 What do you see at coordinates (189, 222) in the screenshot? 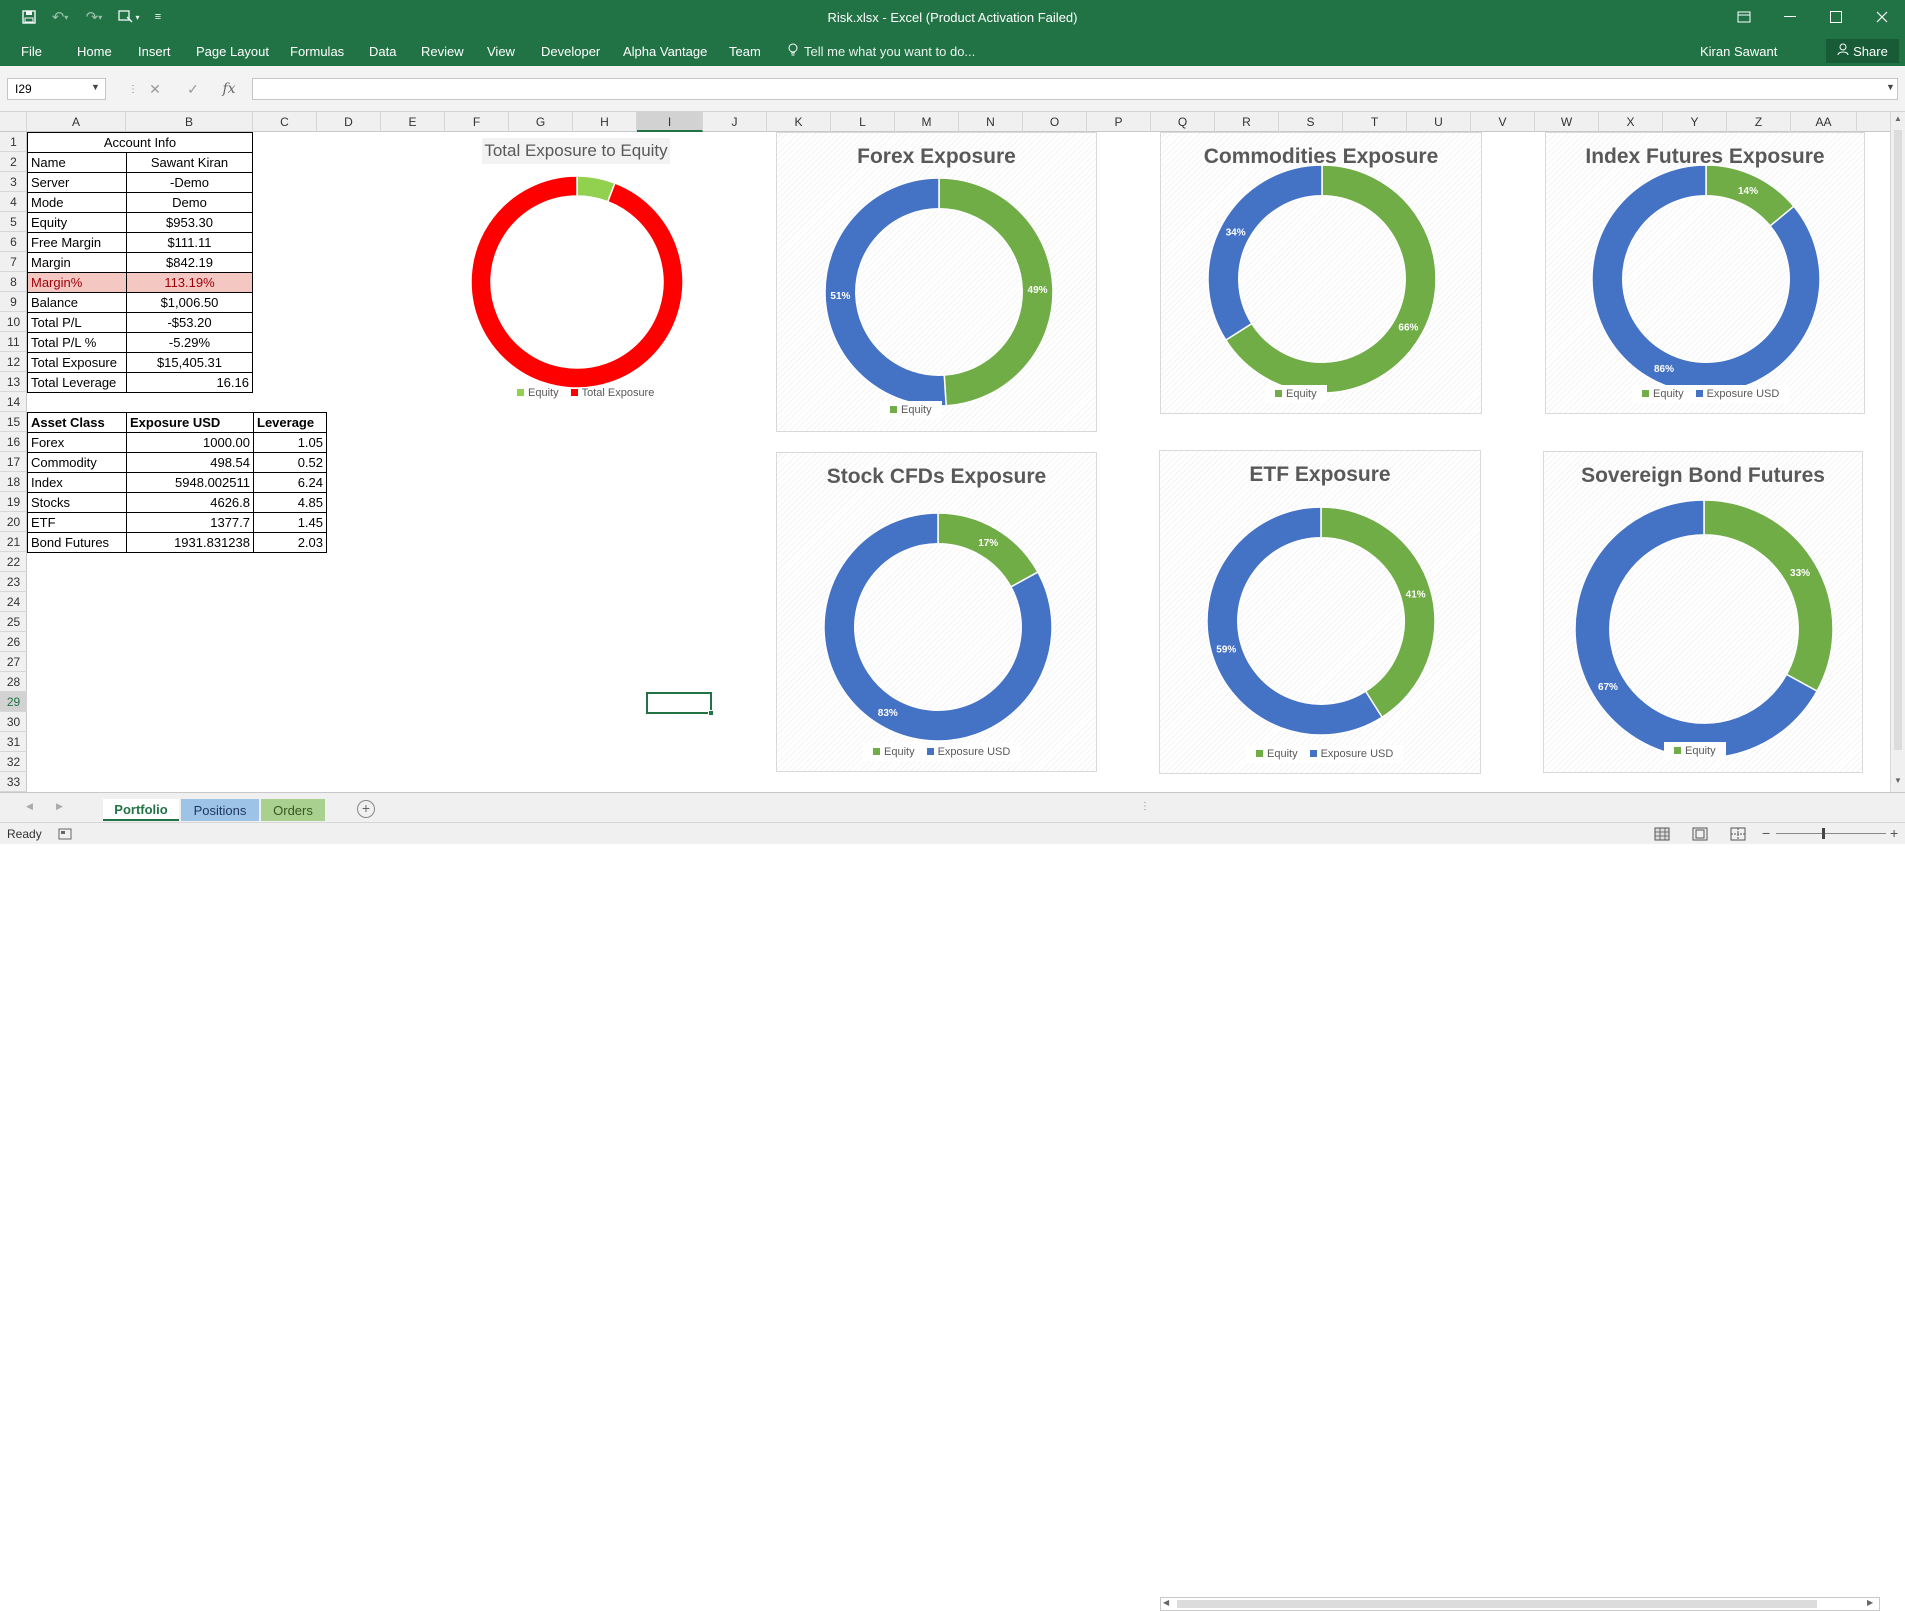
I see `account-value-cell: $953.30` at bounding box center [189, 222].